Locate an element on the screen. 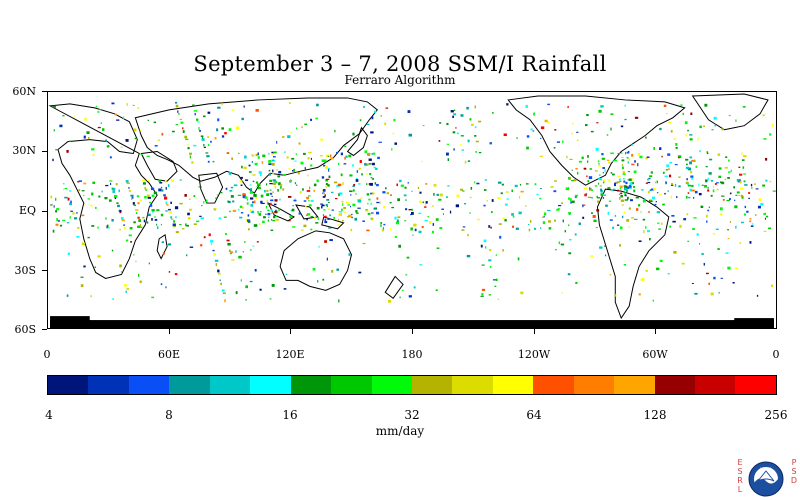  lon-tick is located at coordinates (290, 331).